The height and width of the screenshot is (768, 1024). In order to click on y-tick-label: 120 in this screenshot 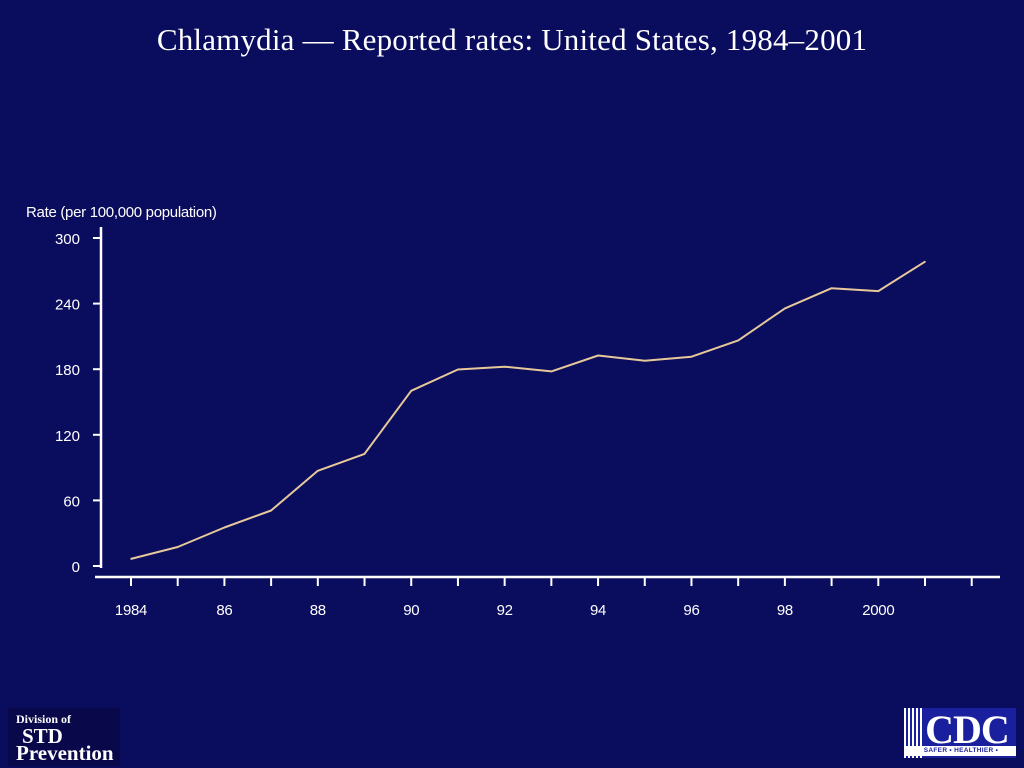, I will do `click(67, 436)`.